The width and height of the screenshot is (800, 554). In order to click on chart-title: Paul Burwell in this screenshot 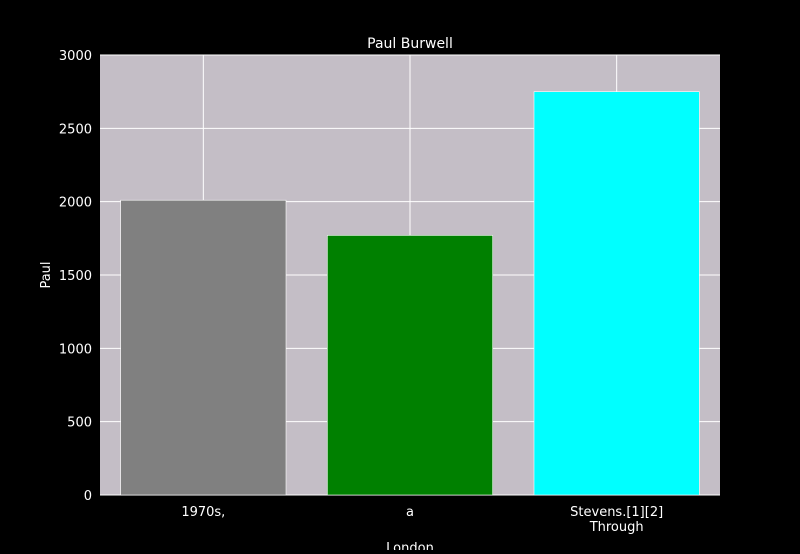, I will do `click(410, 44)`.